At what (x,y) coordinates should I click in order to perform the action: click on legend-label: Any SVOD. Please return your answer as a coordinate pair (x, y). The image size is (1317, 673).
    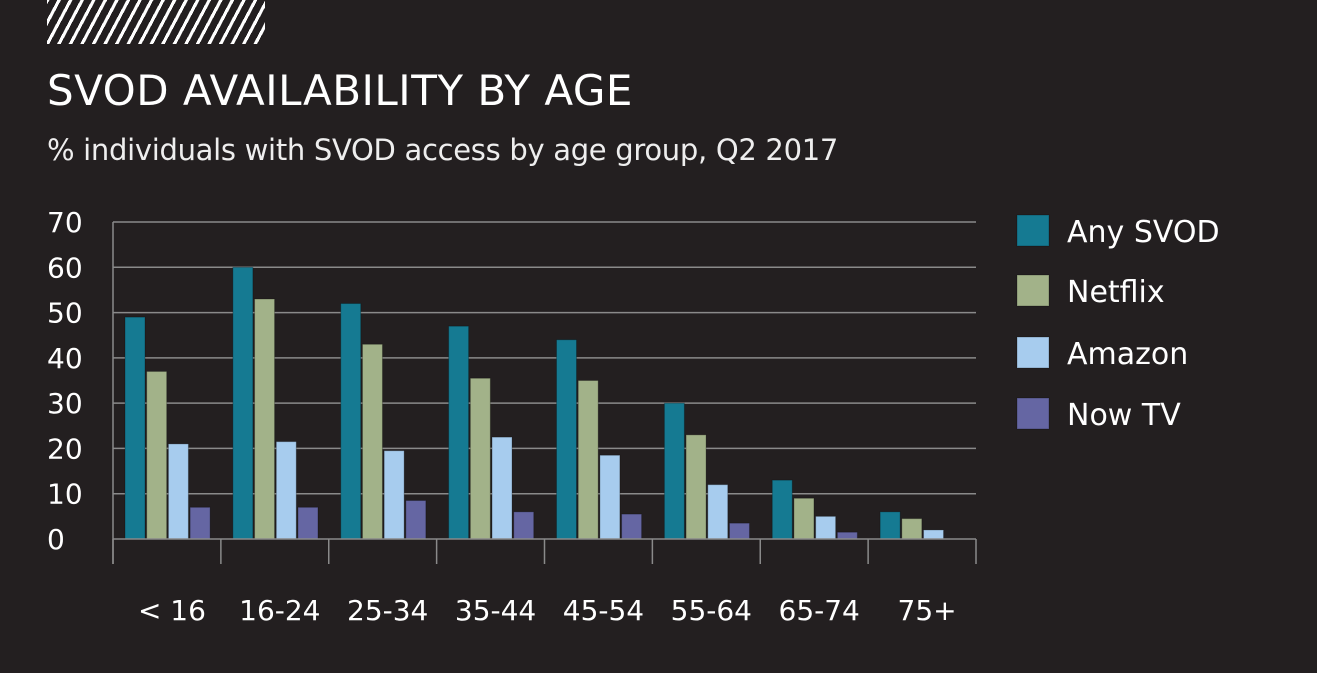
    Looking at the image, I should click on (1143, 232).